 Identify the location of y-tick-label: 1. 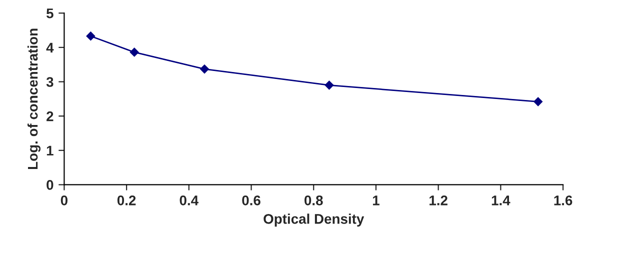
(50, 151).